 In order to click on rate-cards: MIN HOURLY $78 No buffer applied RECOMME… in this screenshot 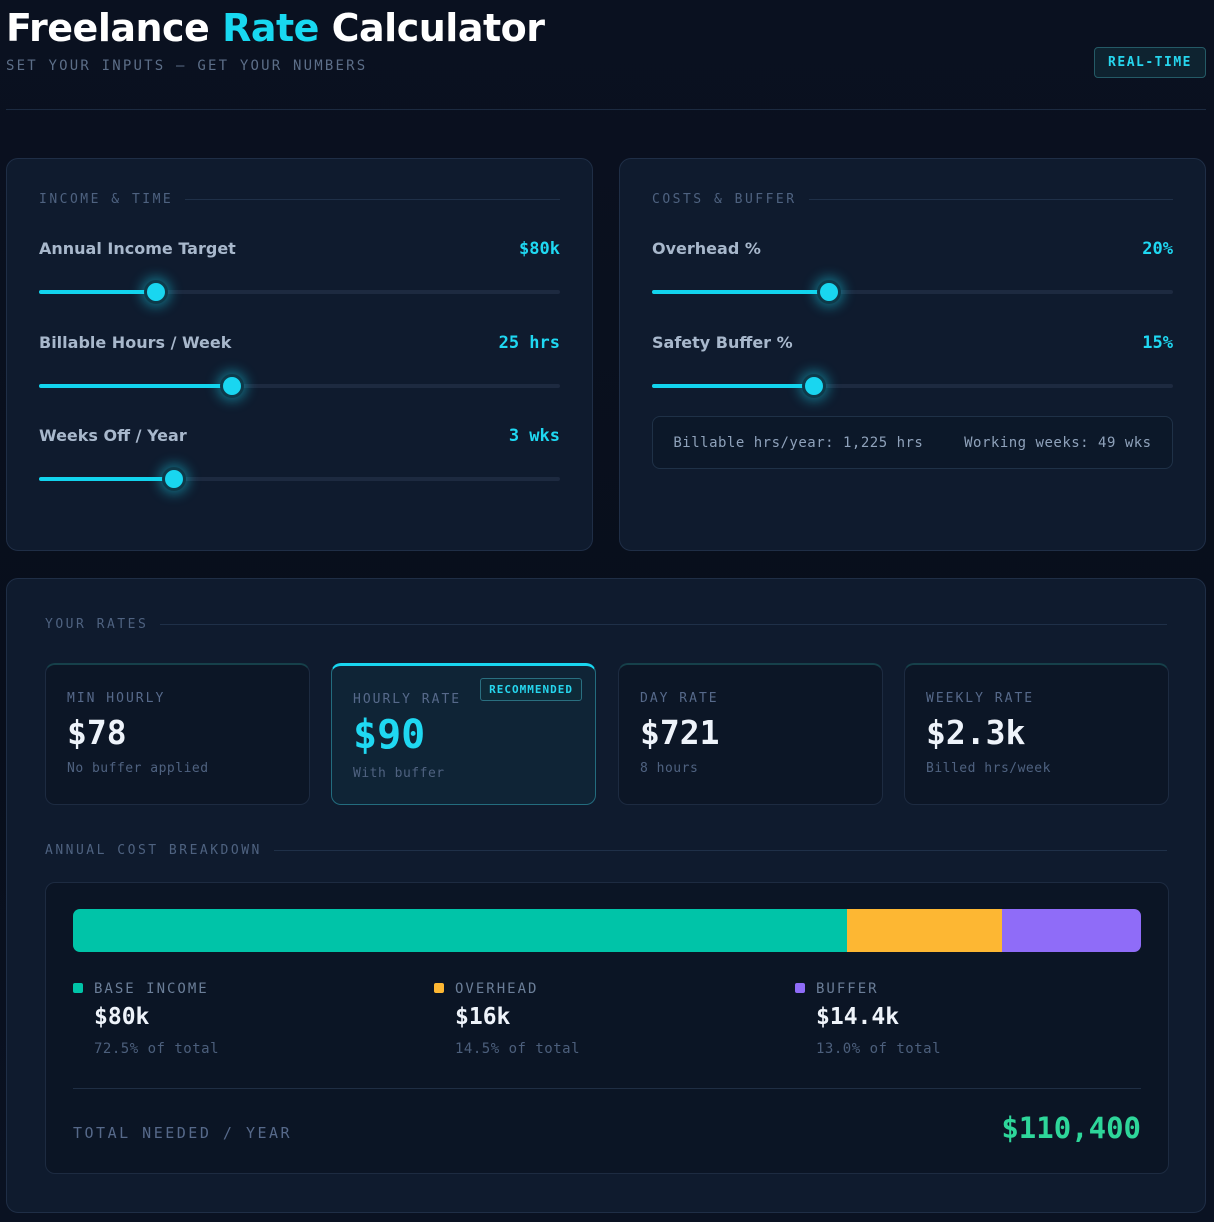, I will do `click(607, 734)`.